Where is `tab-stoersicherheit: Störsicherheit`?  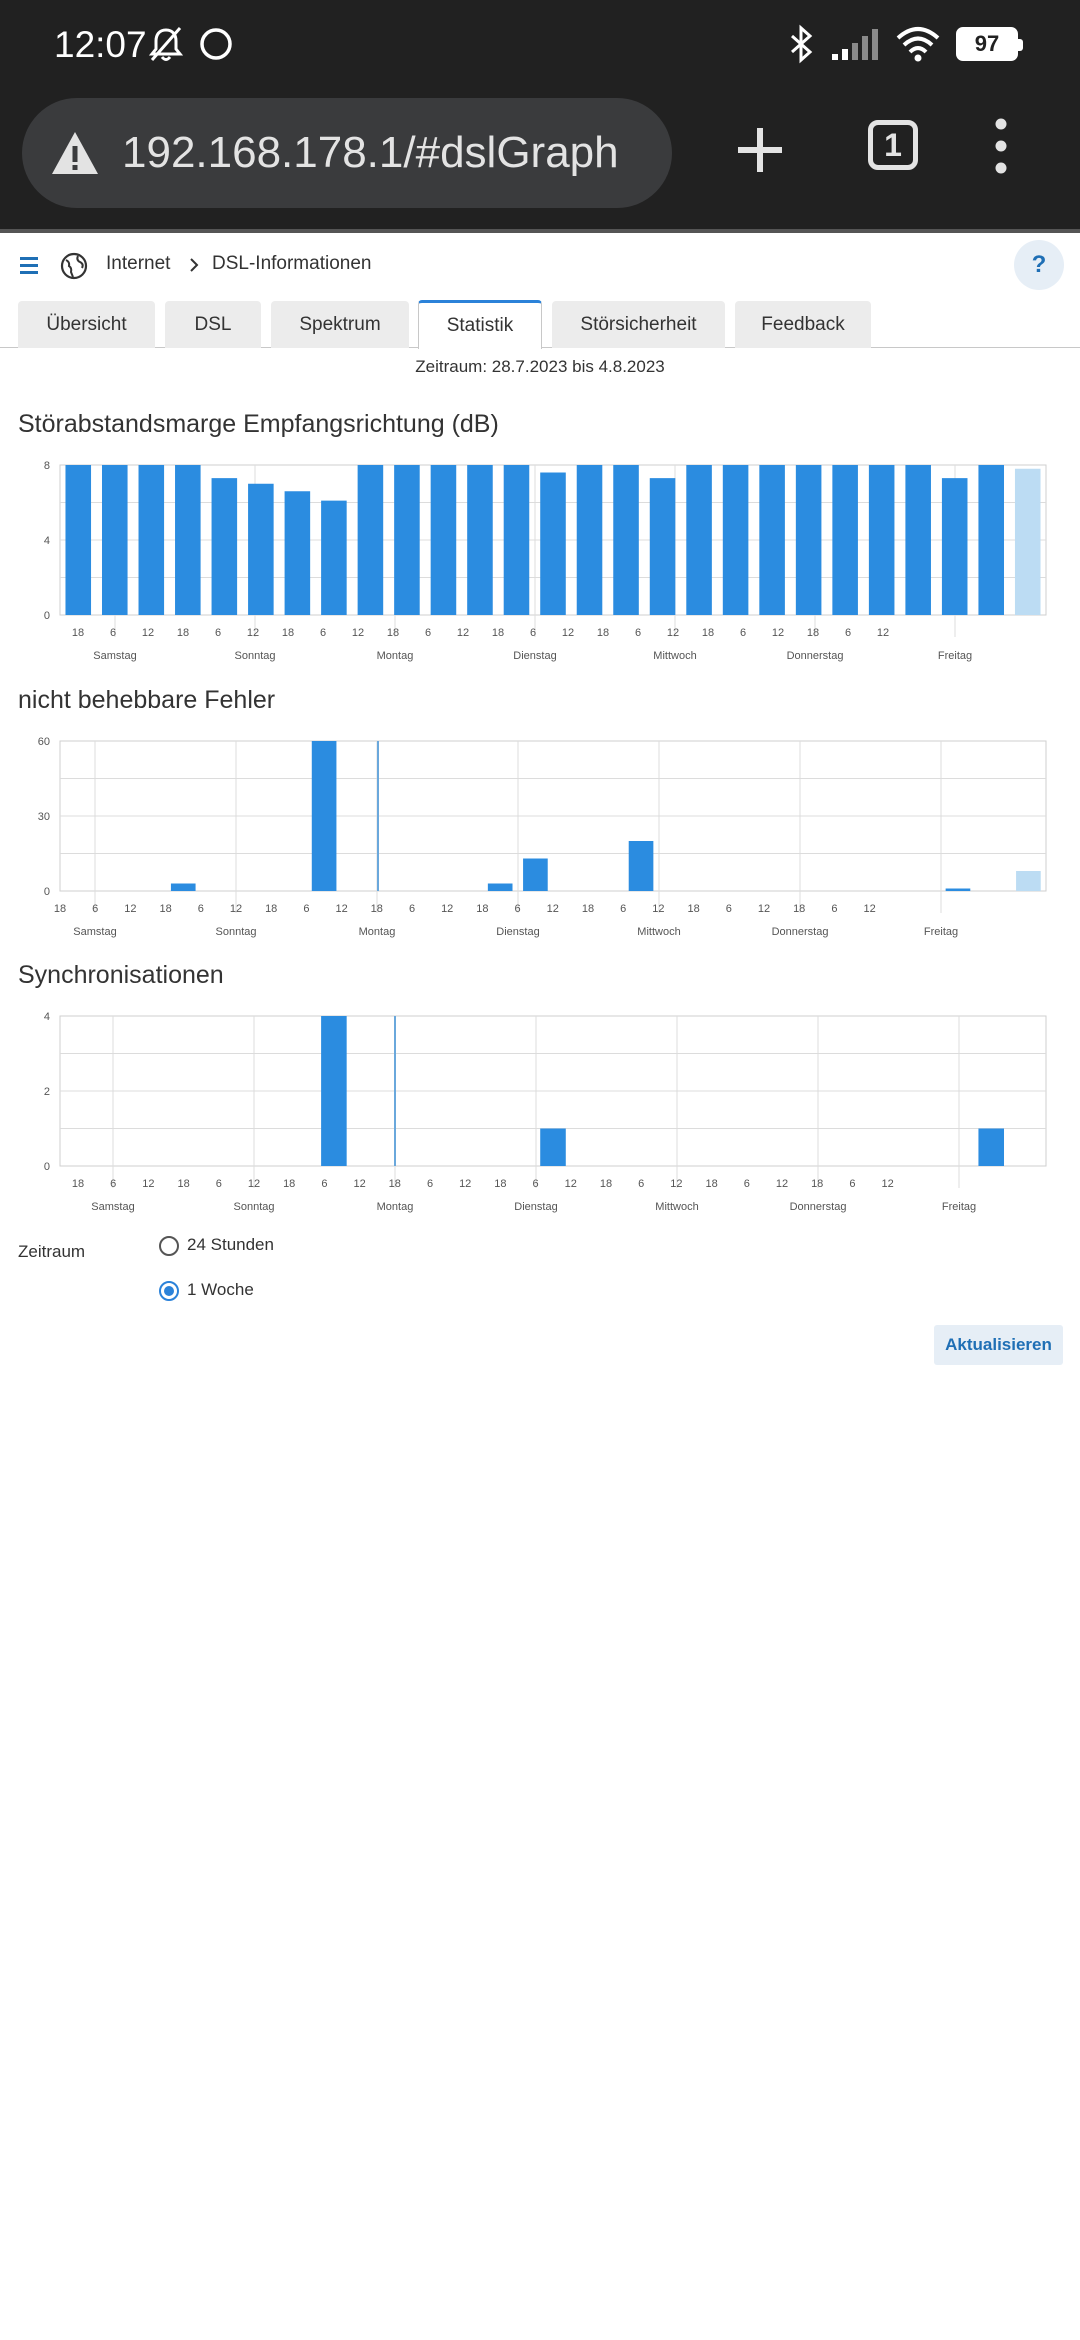
tab-stoersicherheit: Störsicherheit is located at coordinates (638, 324).